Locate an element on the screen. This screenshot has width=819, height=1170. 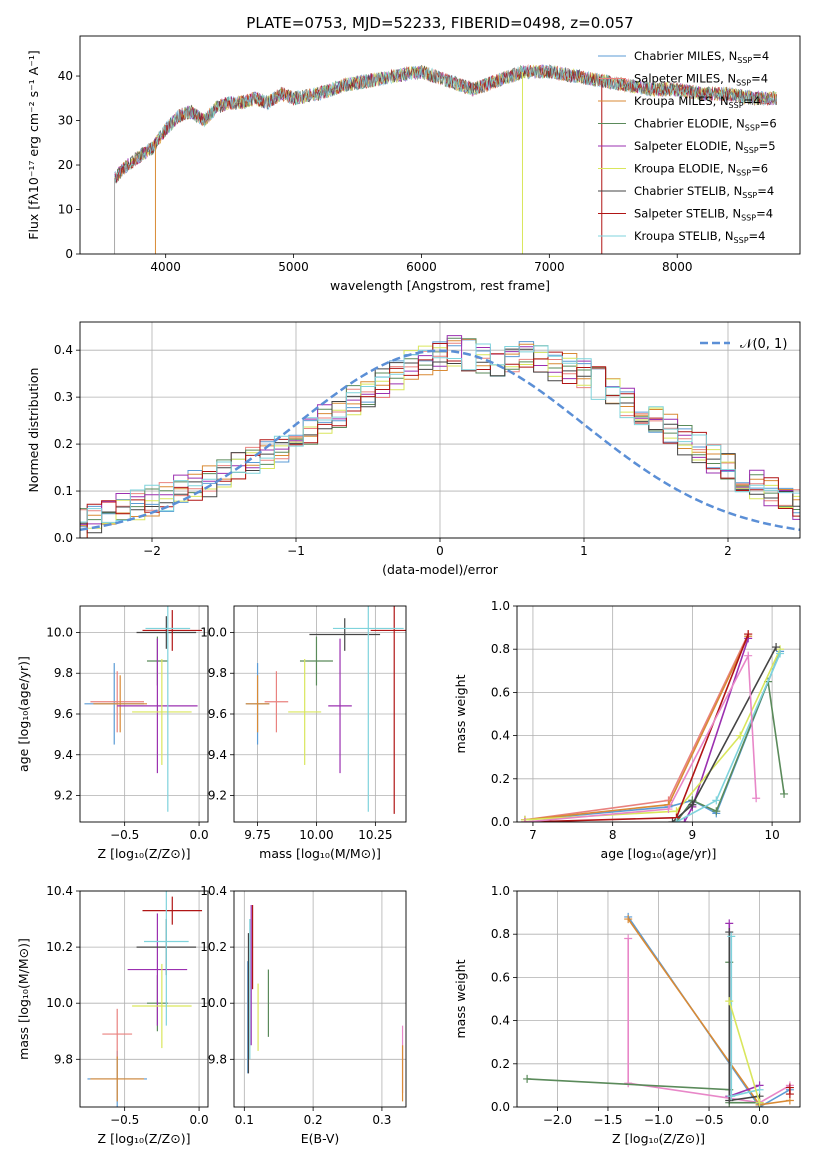
panel-mass-vs-ebv: 0.1 0.2 0.3 9.8 10.0 10.2 10.4 E(B-V) is located at coordinates (303, 1015).